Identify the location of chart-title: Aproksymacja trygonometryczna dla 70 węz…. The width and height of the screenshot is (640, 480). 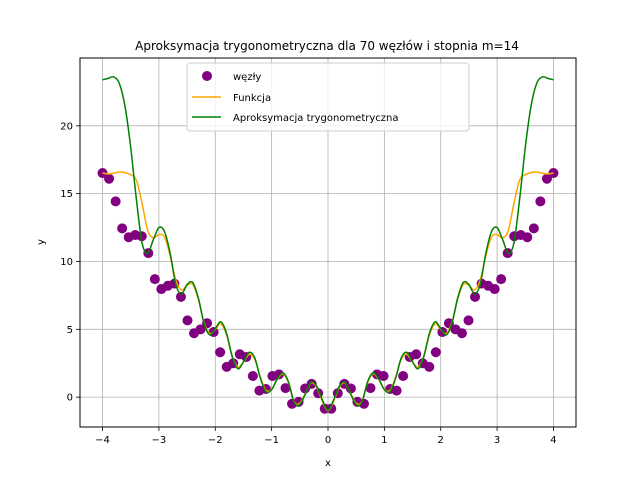
(327, 46).